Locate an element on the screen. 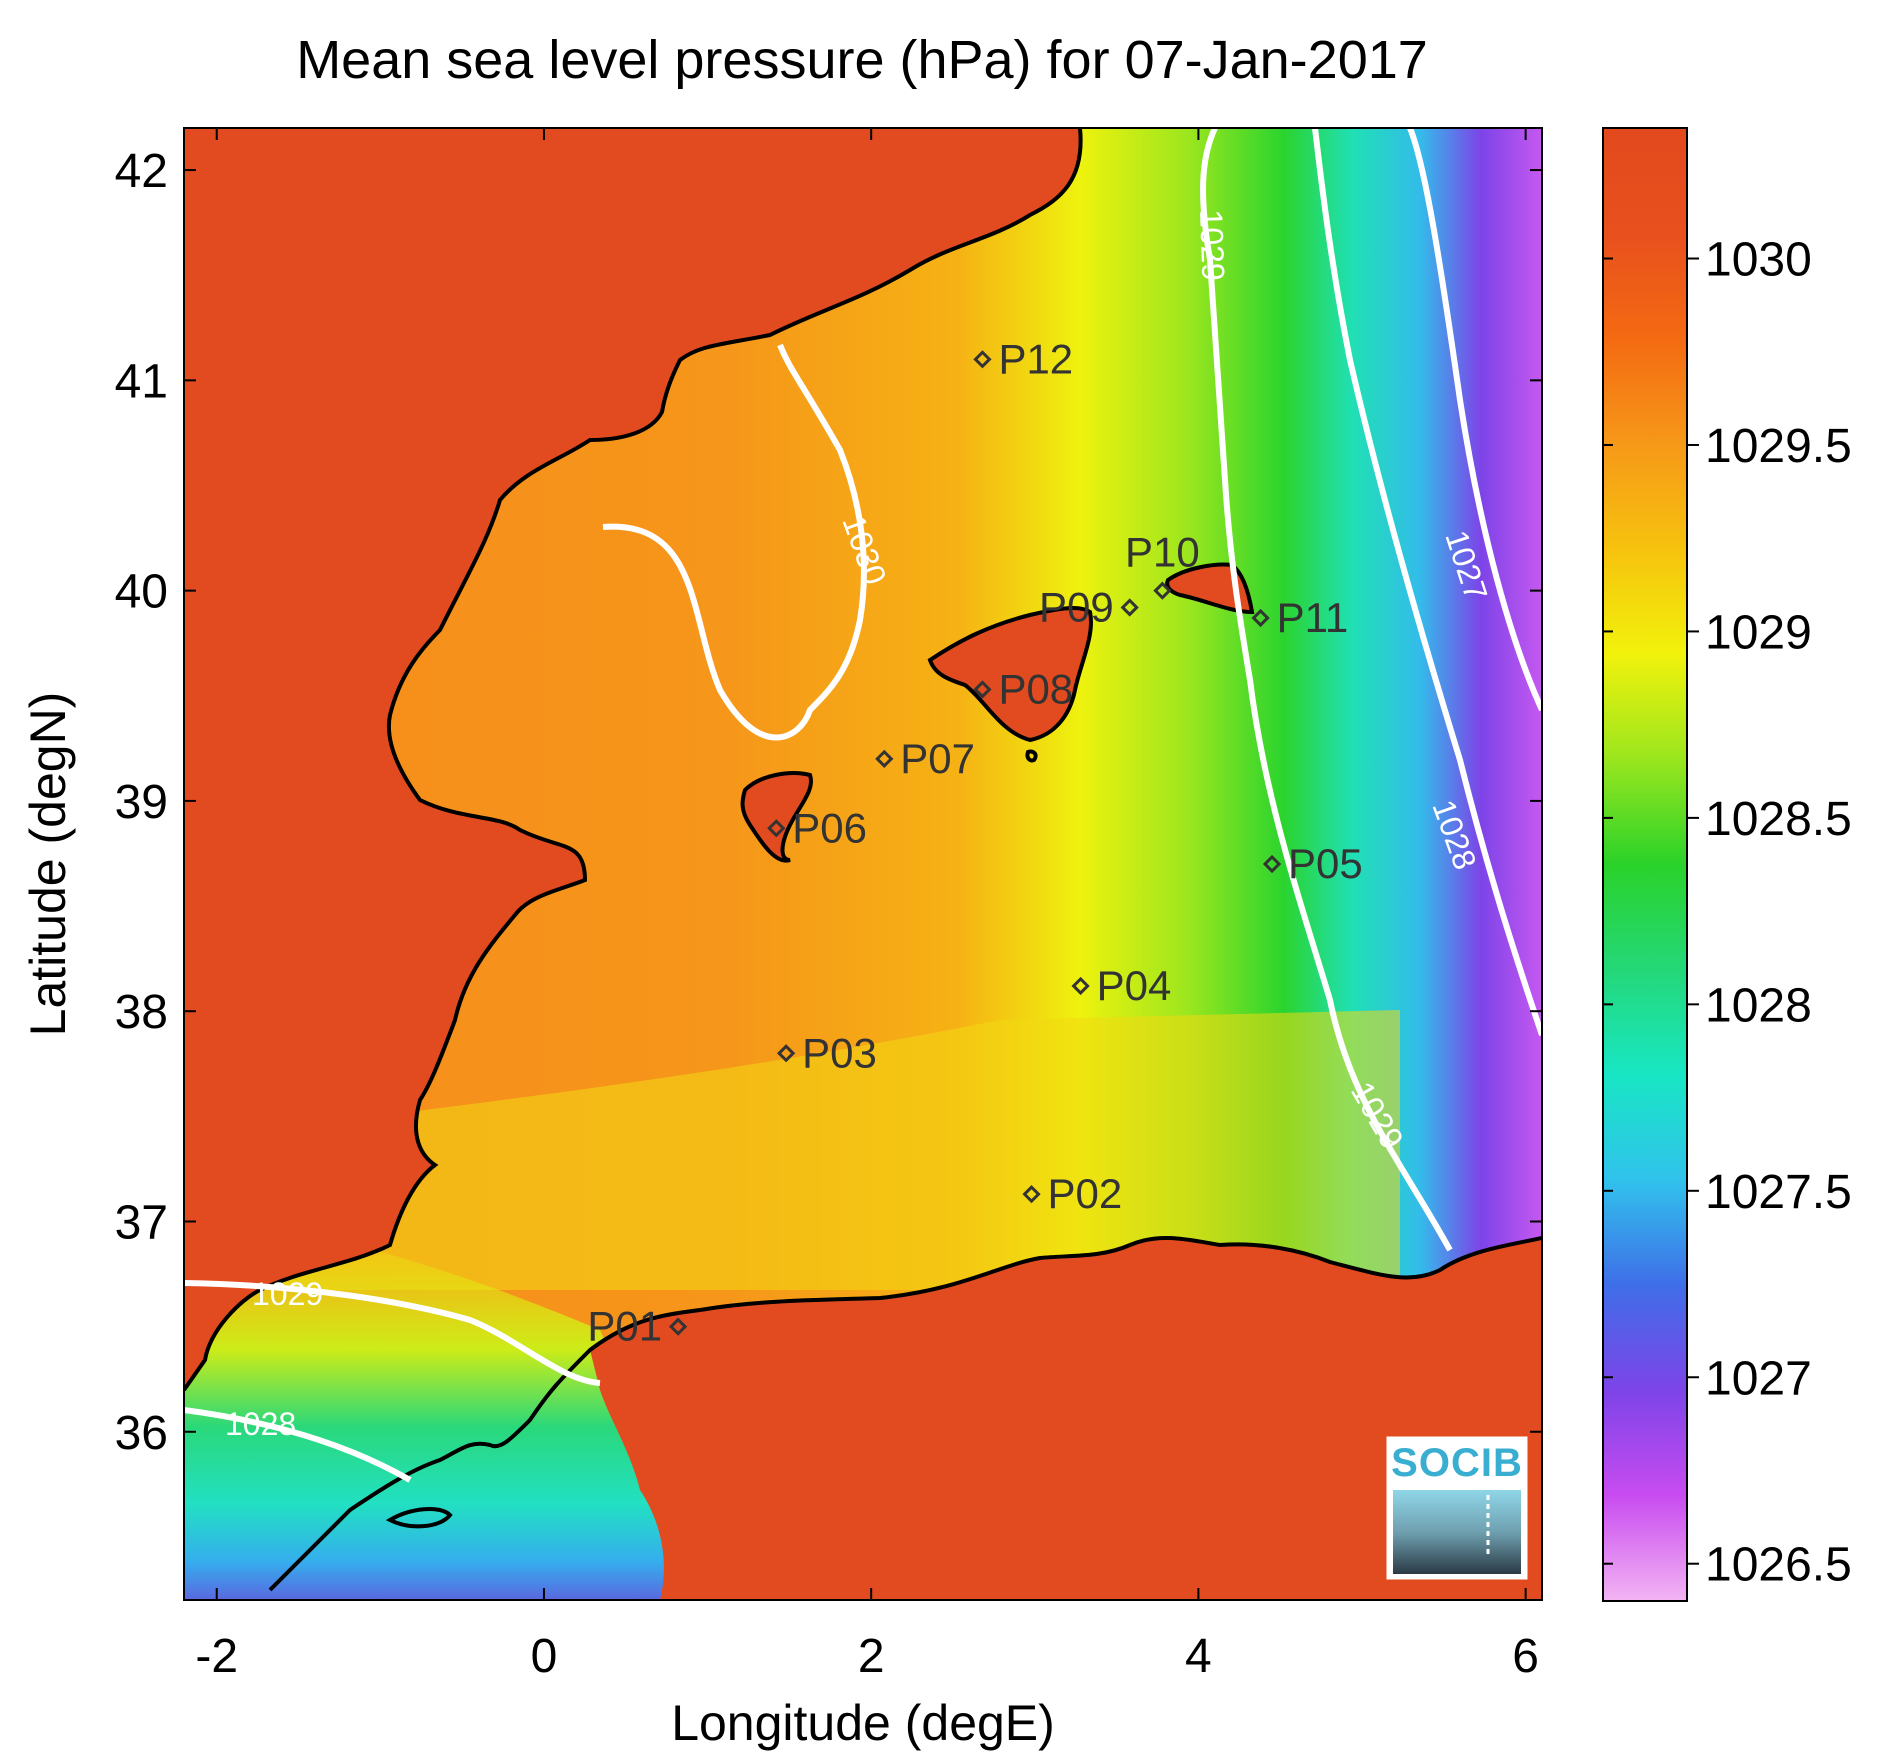  menorca-coastline is located at coordinates (1210, 588).